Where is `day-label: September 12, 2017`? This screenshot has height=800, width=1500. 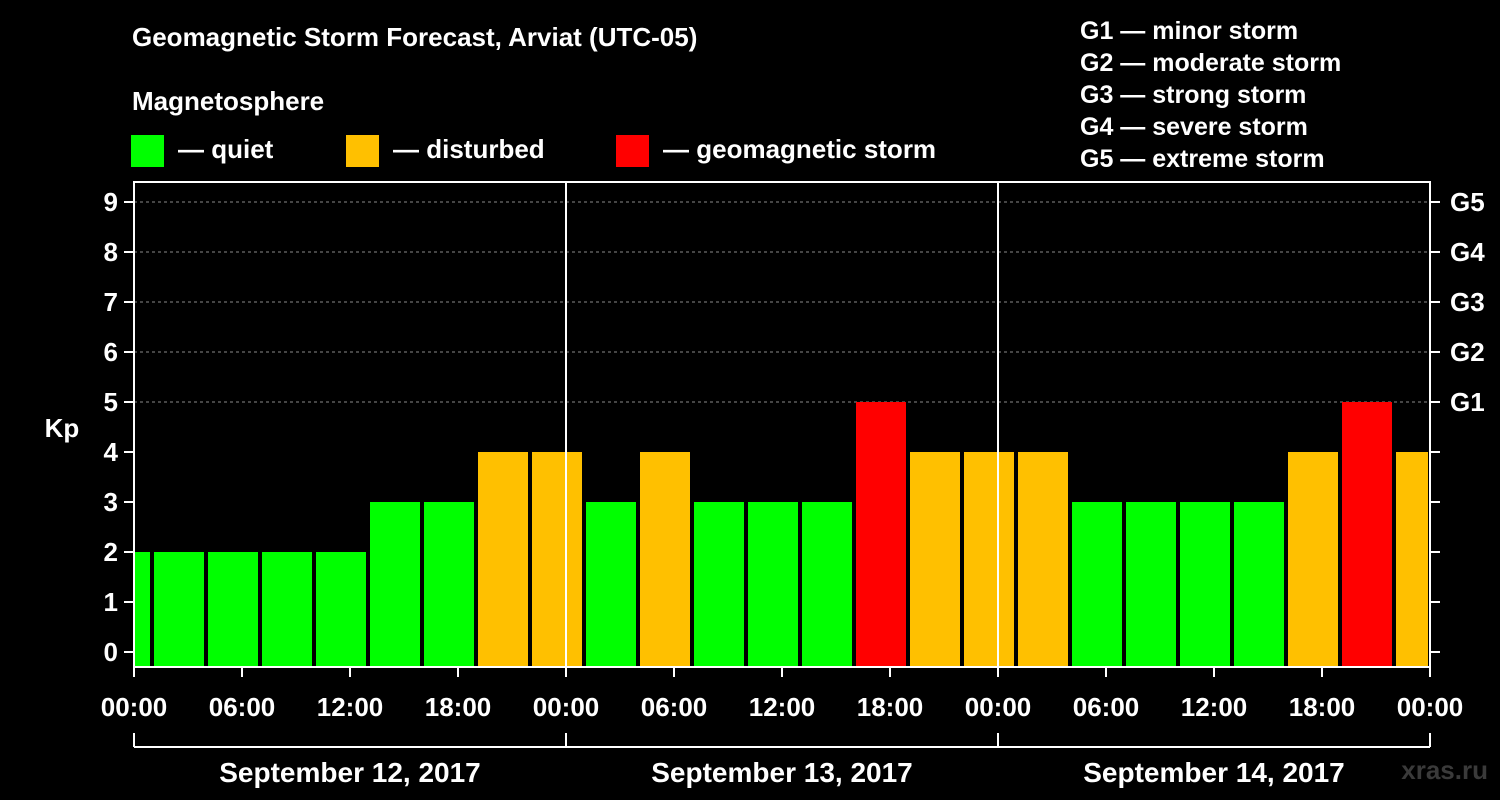
day-label: September 12, 2017 is located at coordinates (350, 772).